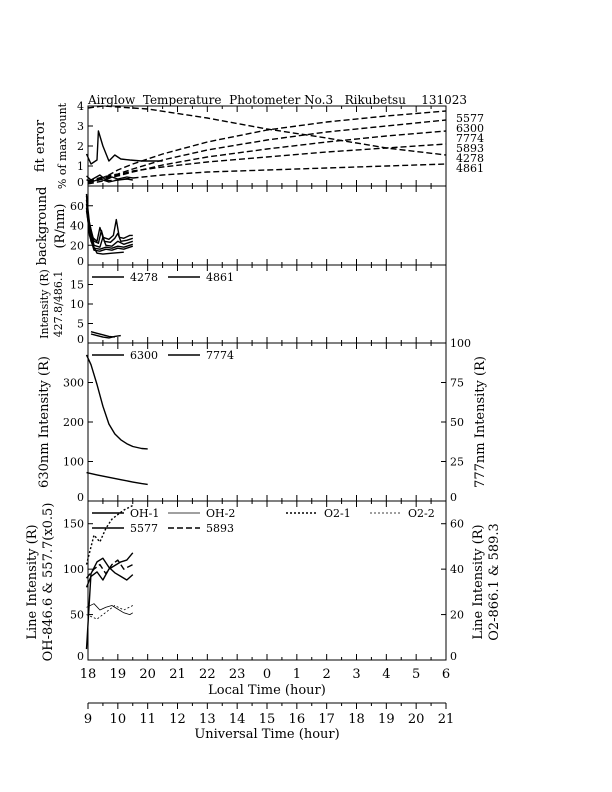 Image resolution: width=612 pixels, height=792 pixels. Describe the element at coordinates (470, 128) in the screenshot. I see `series-end-label-6300: 6300` at that location.